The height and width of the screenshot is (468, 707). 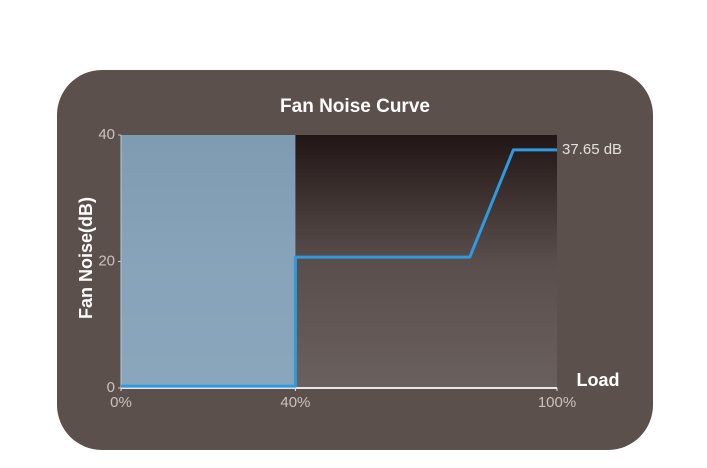 What do you see at coordinates (598, 380) in the screenshot?
I see `x-axis-label: Load` at bounding box center [598, 380].